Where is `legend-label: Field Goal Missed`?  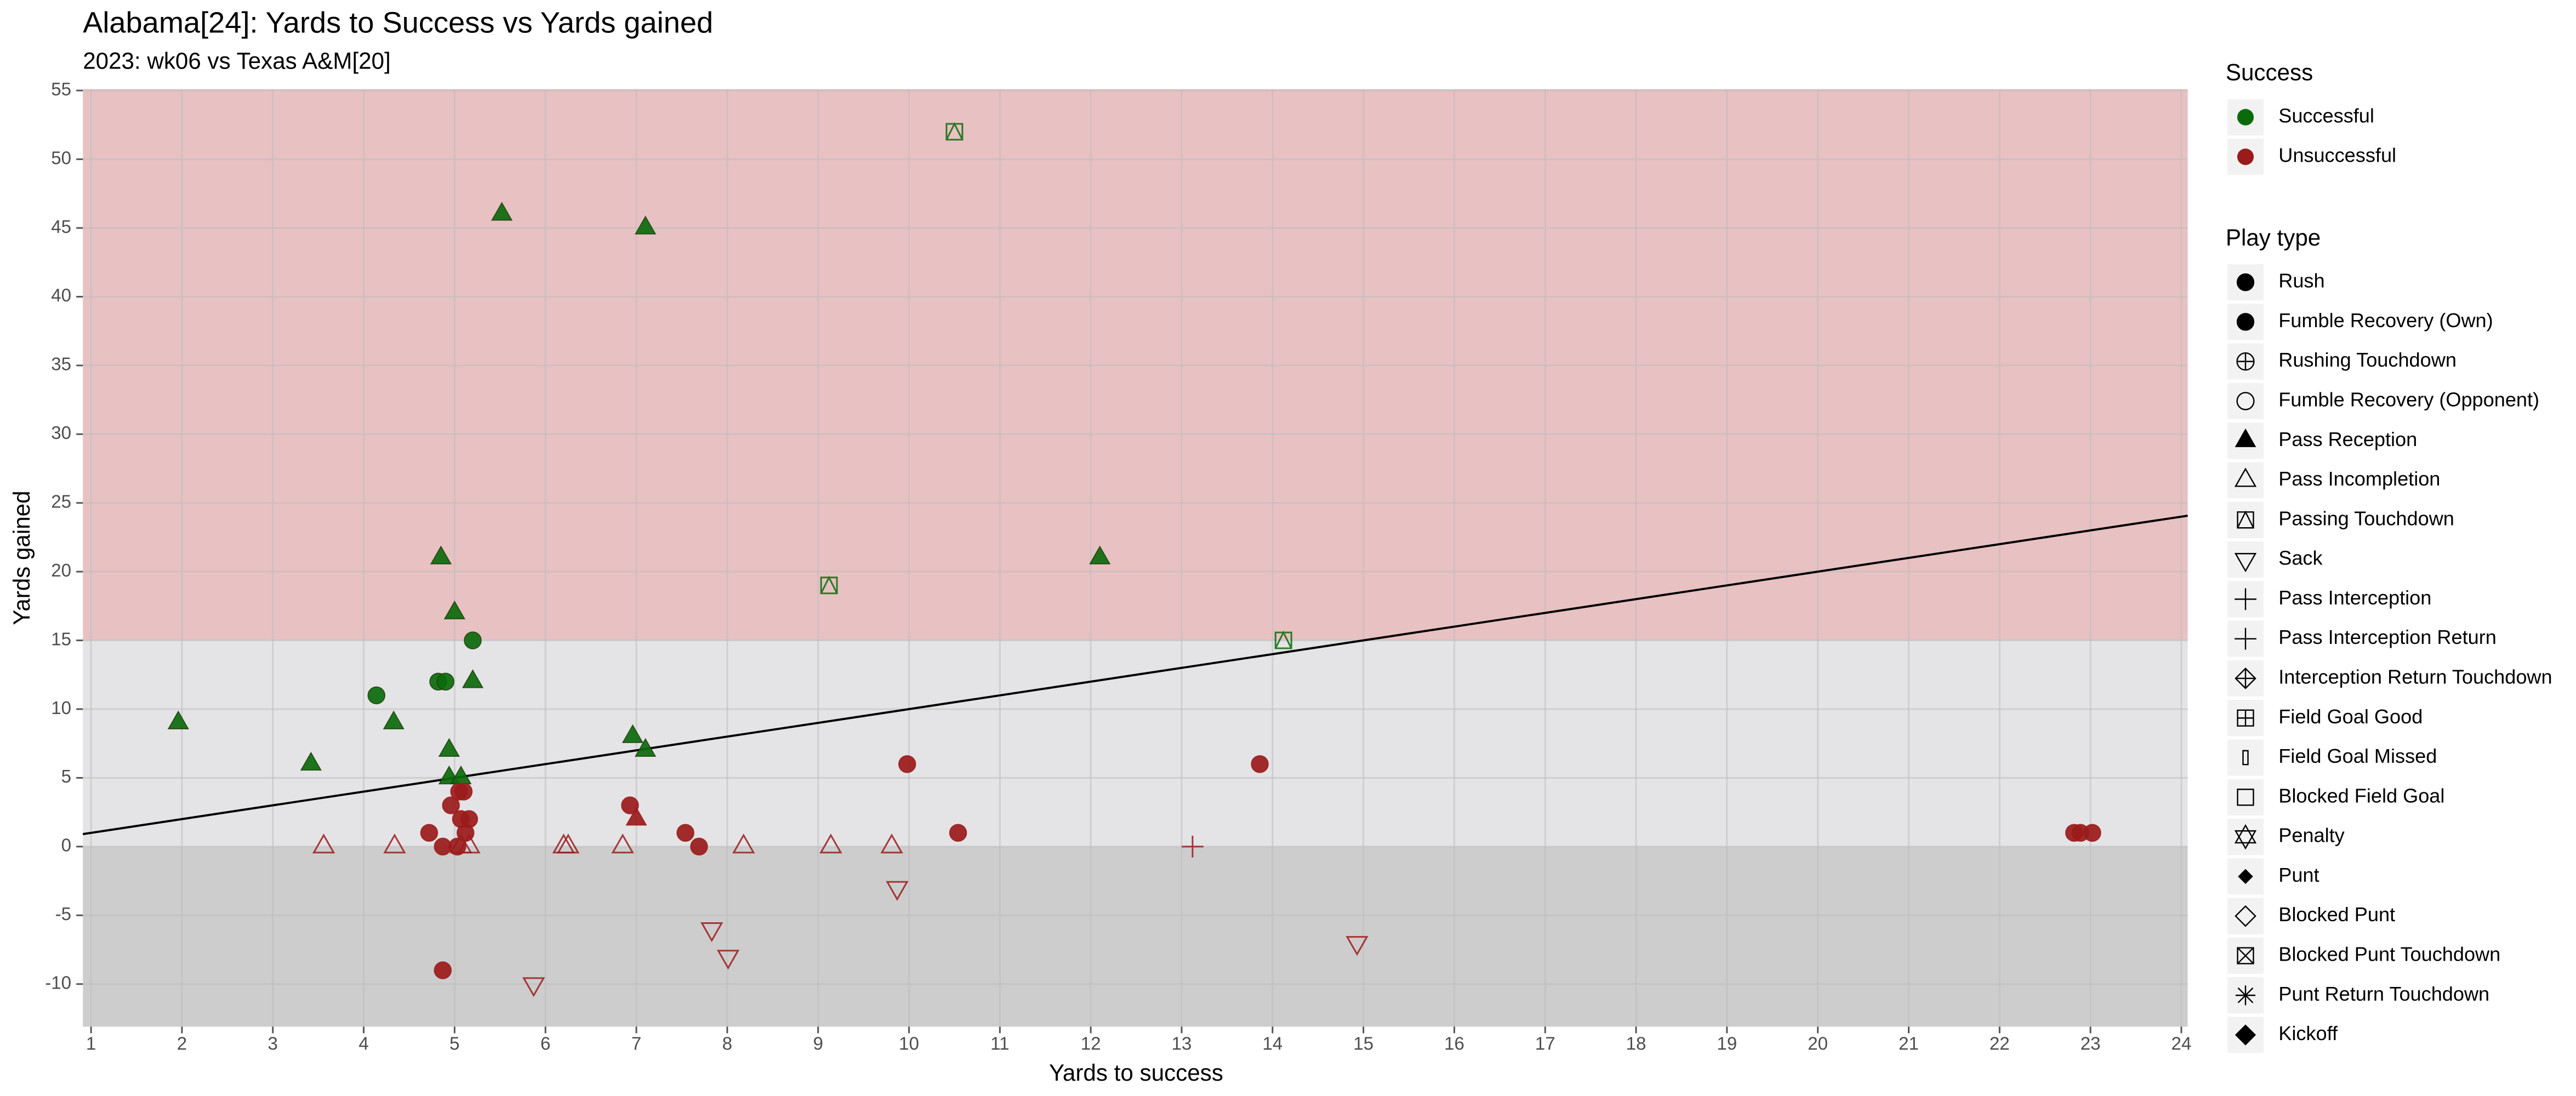
legend-label: Field Goal Missed is located at coordinates (2357, 756).